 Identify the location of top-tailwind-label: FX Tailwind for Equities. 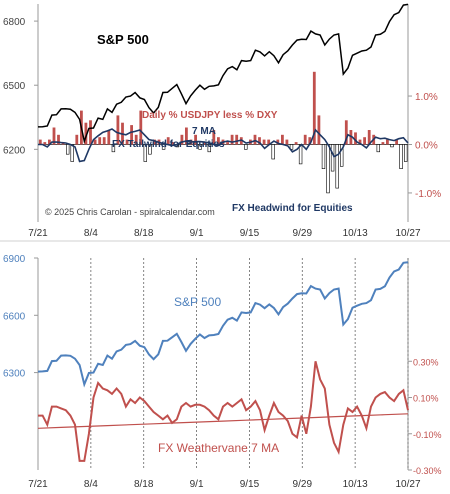
(168, 144).